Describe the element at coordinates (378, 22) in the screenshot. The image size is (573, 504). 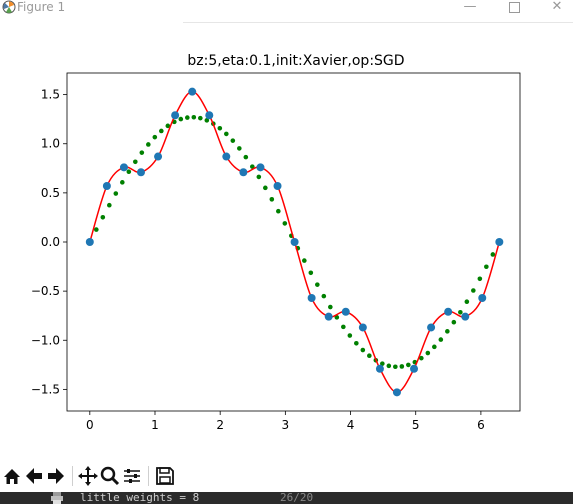
I see `titlebar-divider` at that location.